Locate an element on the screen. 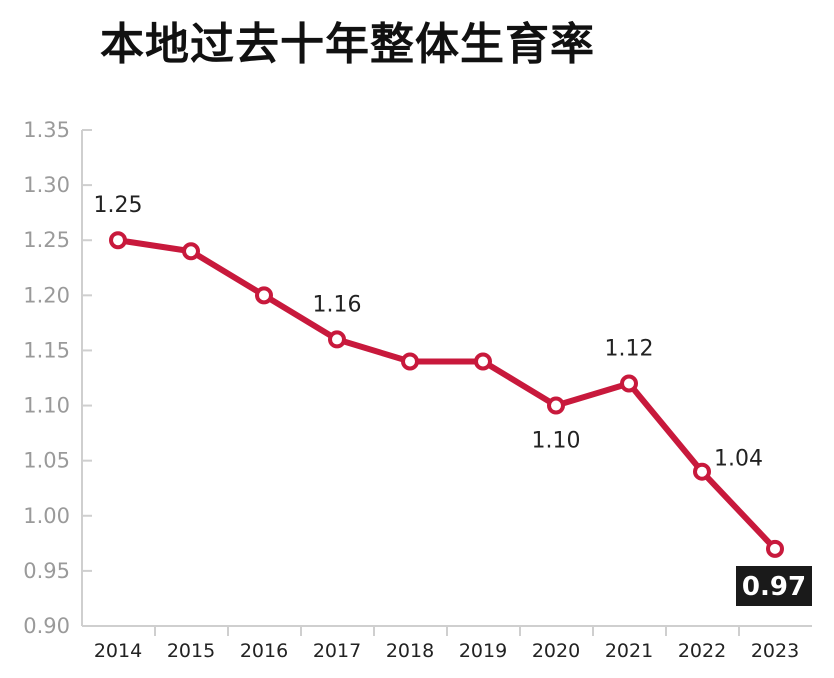 This screenshot has width=834, height=678. data-label-2014: 1.25 is located at coordinates (118, 205).